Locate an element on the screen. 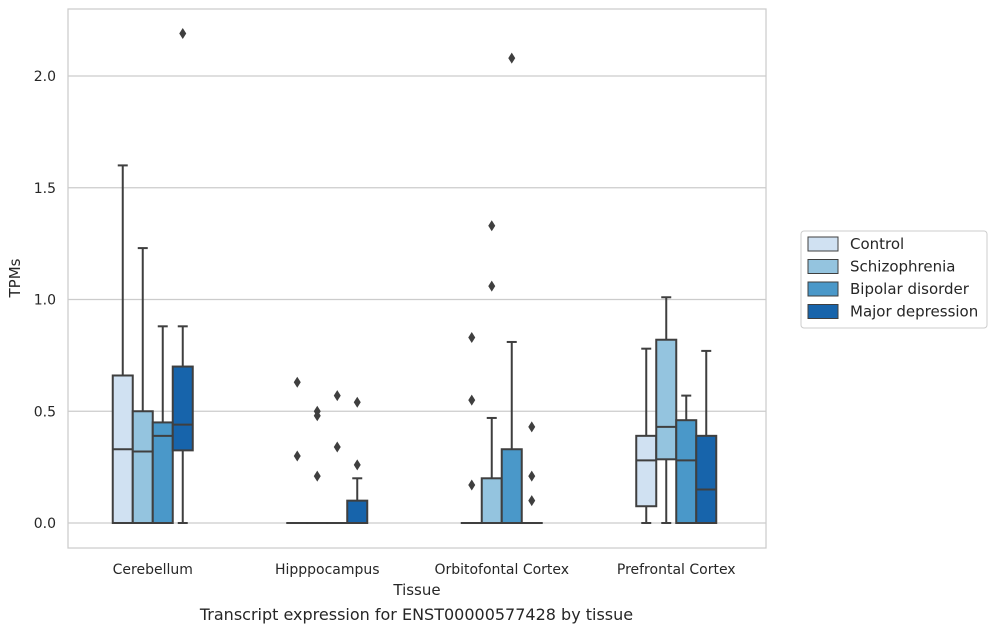 The height and width of the screenshot is (634, 997). y-tick-label: 1.5 is located at coordinates (45, 189).